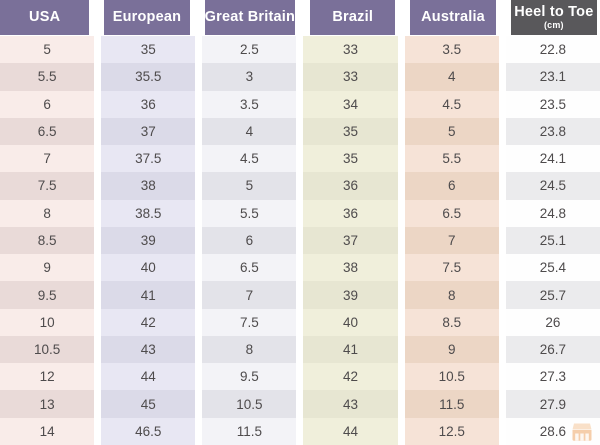 The width and height of the screenshot is (600, 445). Describe the element at coordinates (148, 77) in the screenshot. I see `table-cell-european: 35.5` at that location.